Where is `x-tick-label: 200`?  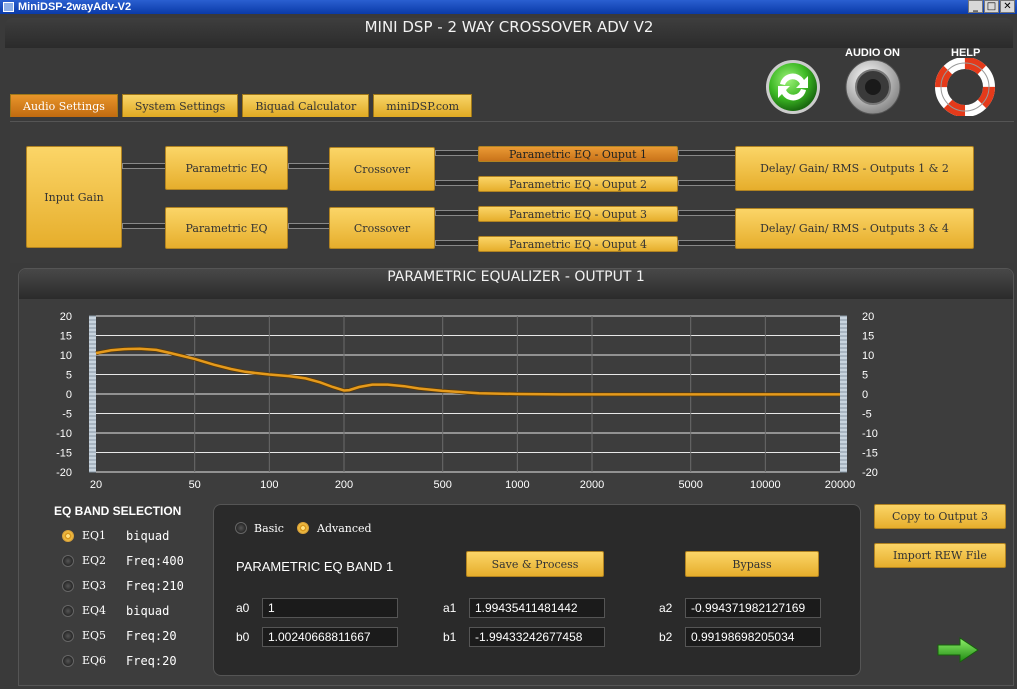
x-tick-label: 200 is located at coordinates (344, 485).